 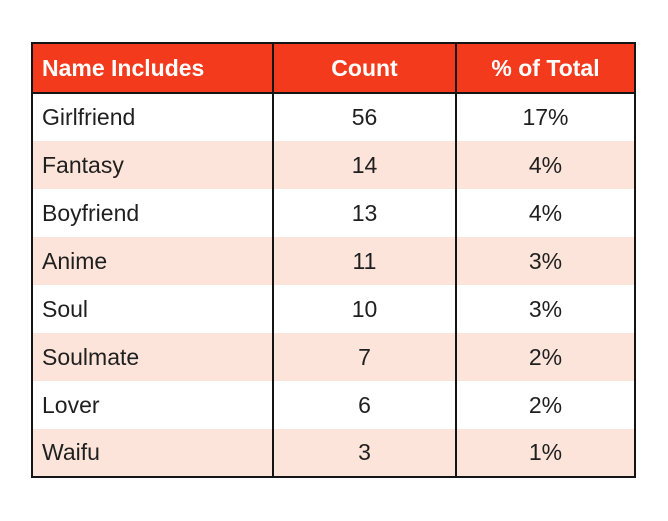 I want to click on cell-name-includes: Anime, so click(x=152, y=261).